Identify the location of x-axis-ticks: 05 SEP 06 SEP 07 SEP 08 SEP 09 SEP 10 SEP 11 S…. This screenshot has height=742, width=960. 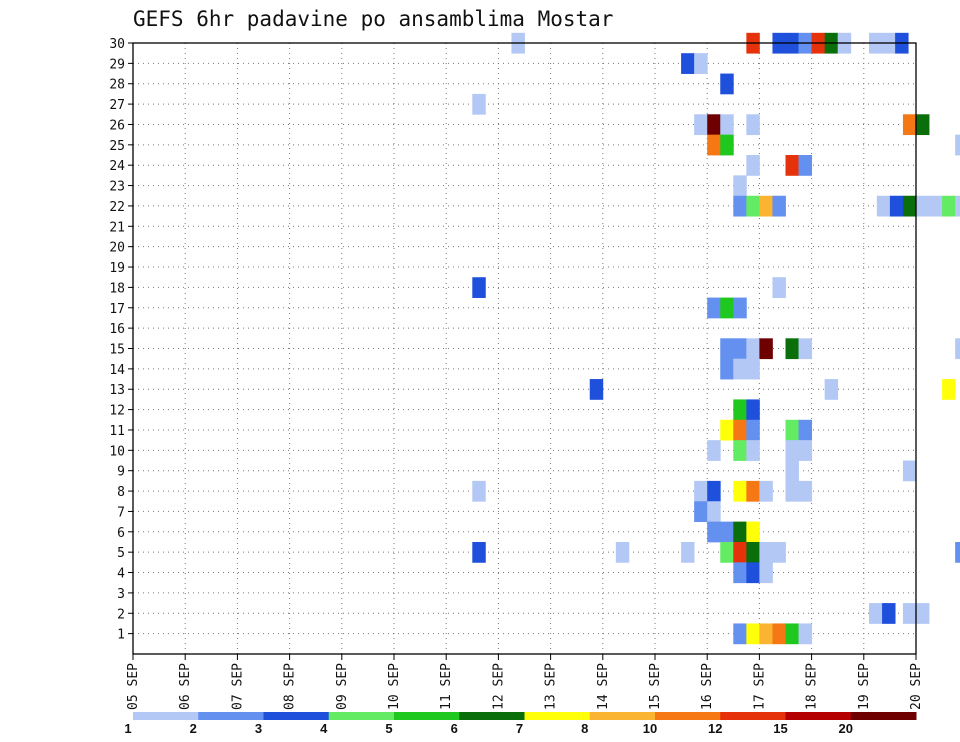
(525, 682).